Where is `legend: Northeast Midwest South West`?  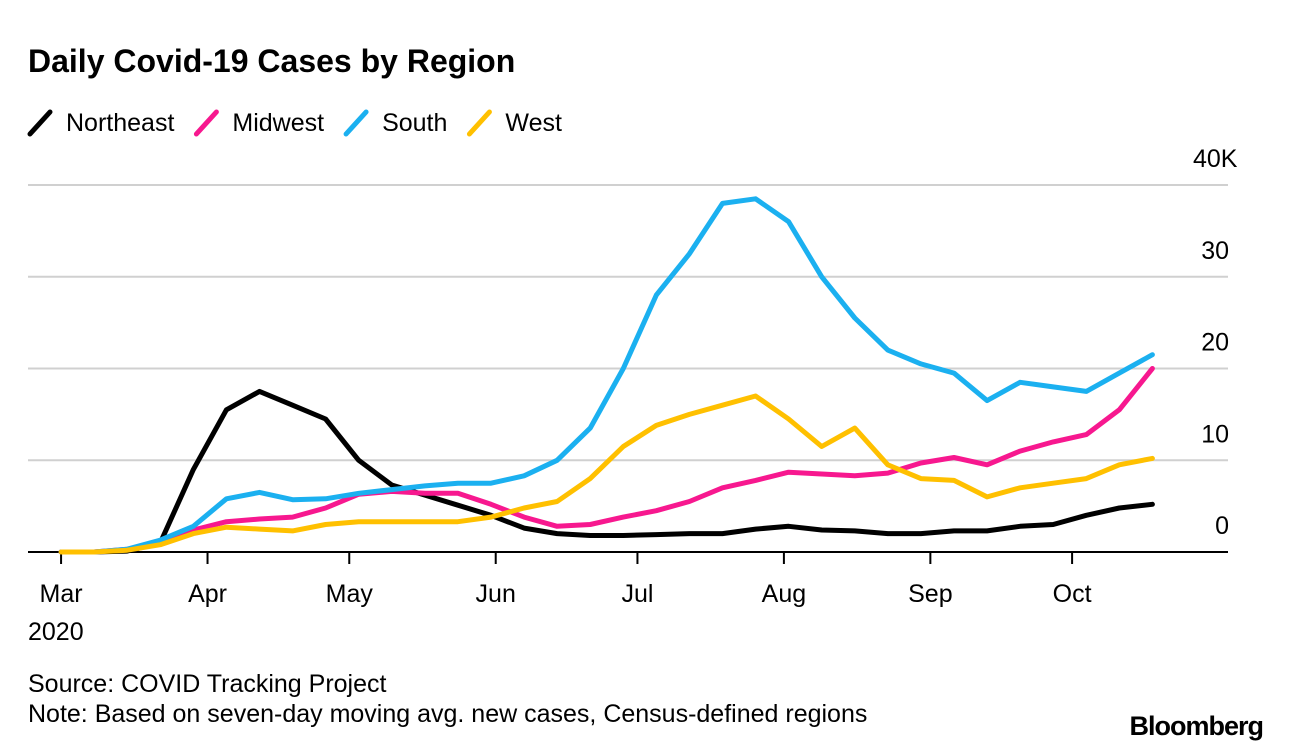 legend: Northeast Midwest South West is located at coordinates (294, 123).